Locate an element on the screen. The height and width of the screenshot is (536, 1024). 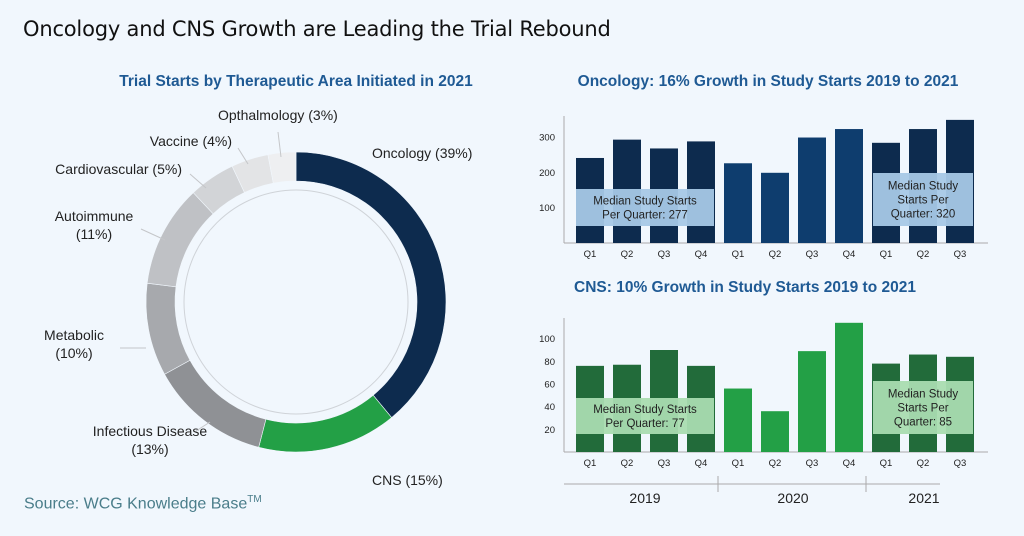
oncology-quarter-labels: Q1 Q2 Q3 Q4 Q1 Q2 Q3 Q4 Q1 Q2 Q3 is located at coordinates (775, 254).